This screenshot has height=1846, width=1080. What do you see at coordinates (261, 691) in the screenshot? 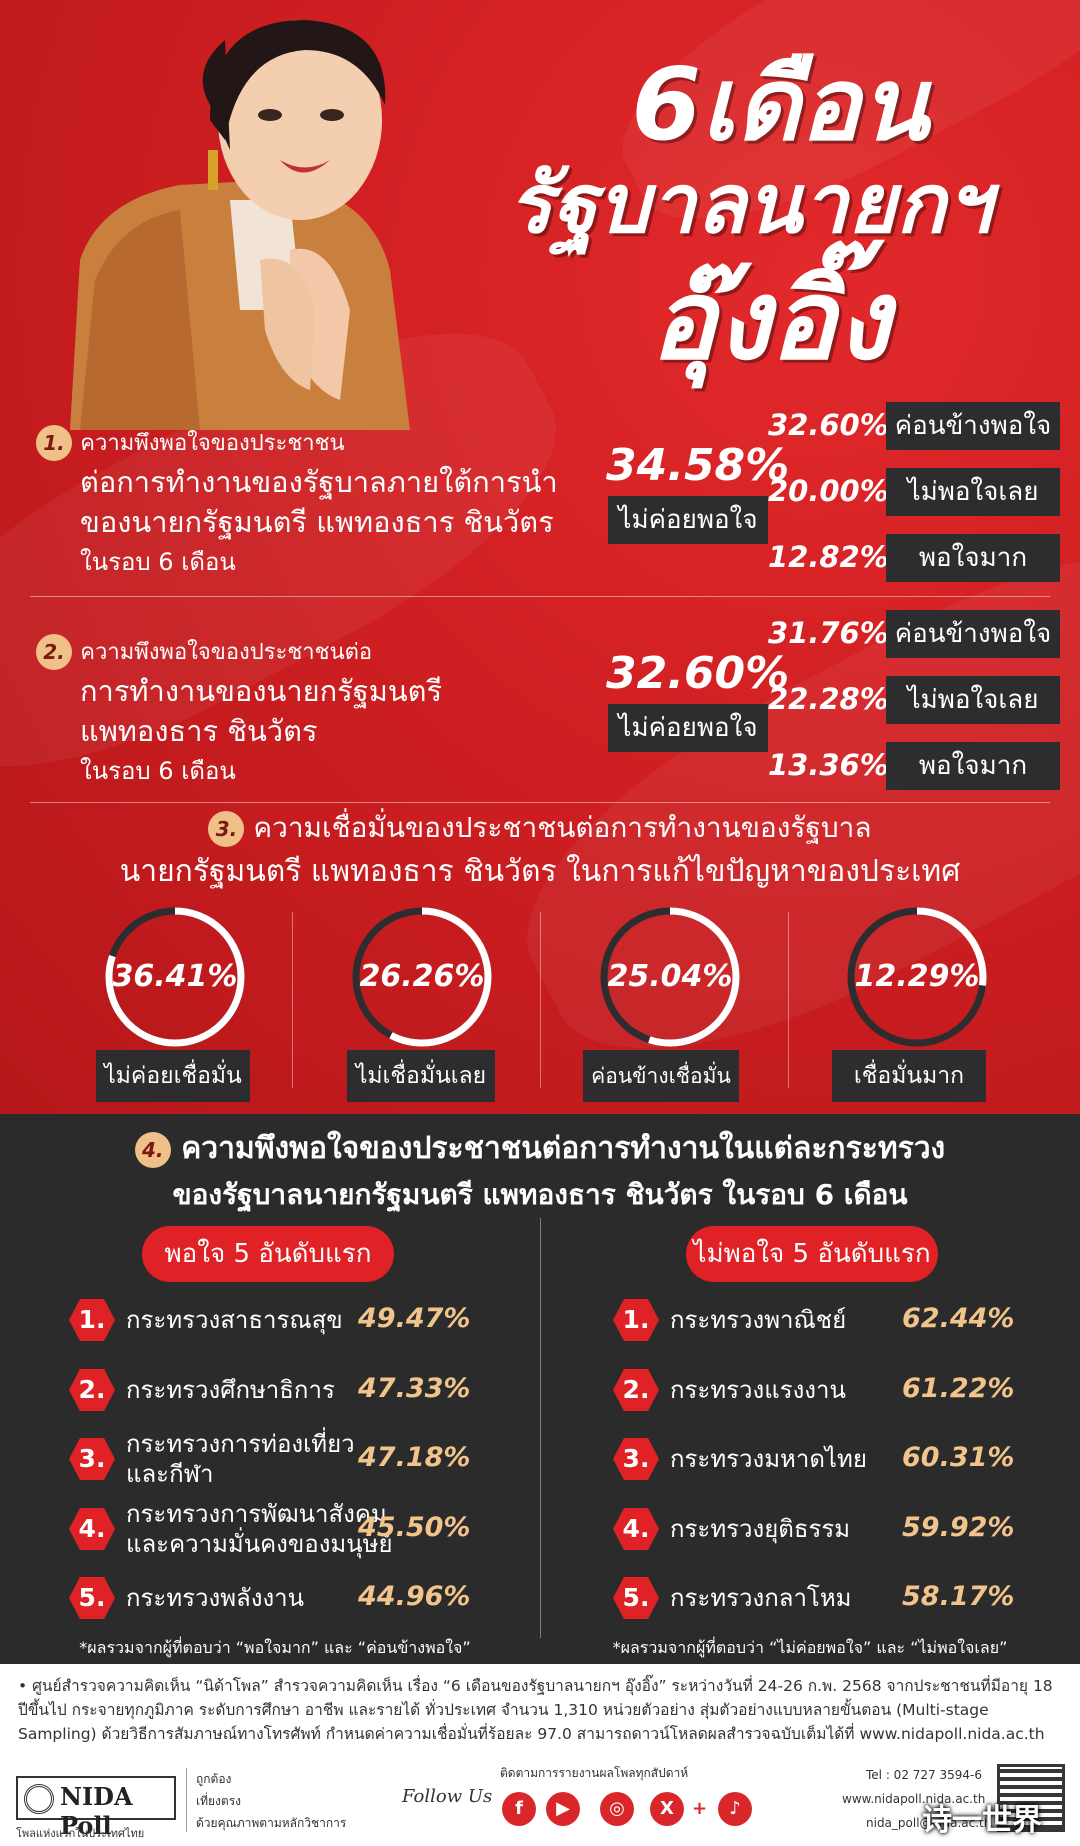
I see `q2-line-2: การทำงานของนายกรัฐมนตรี` at bounding box center [261, 691].